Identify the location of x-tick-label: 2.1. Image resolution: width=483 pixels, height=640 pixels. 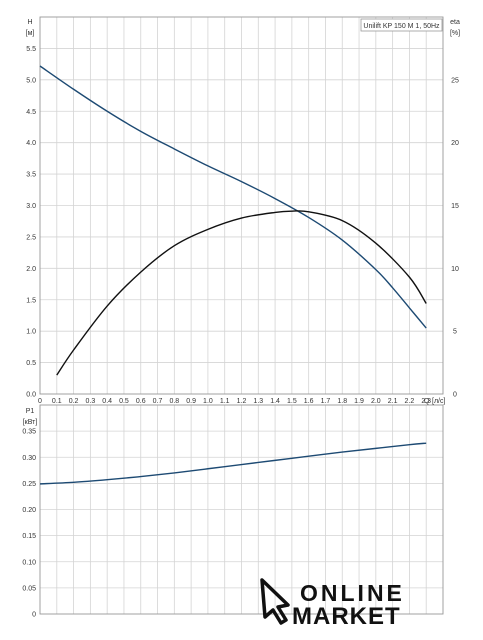
(393, 401).